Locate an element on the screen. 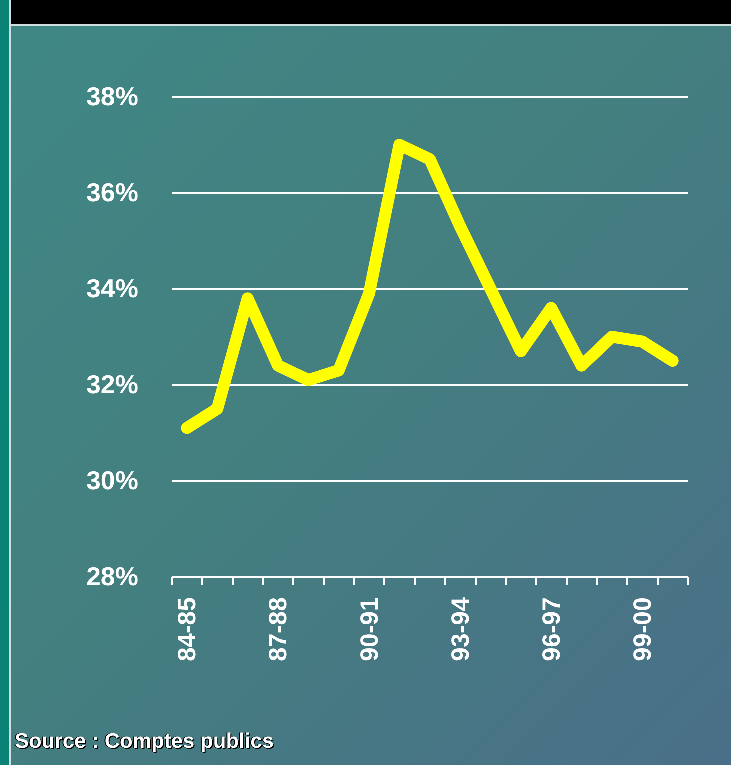 The height and width of the screenshot is (765, 731). source-note: Source : Comptes publics is located at coordinates (144, 742).